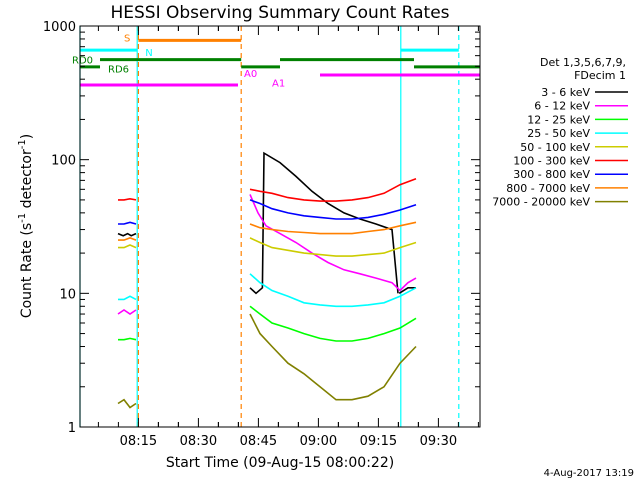  Describe the element at coordinates (27, 136) in the screenshot. I see `y-label-end: )` at that location.